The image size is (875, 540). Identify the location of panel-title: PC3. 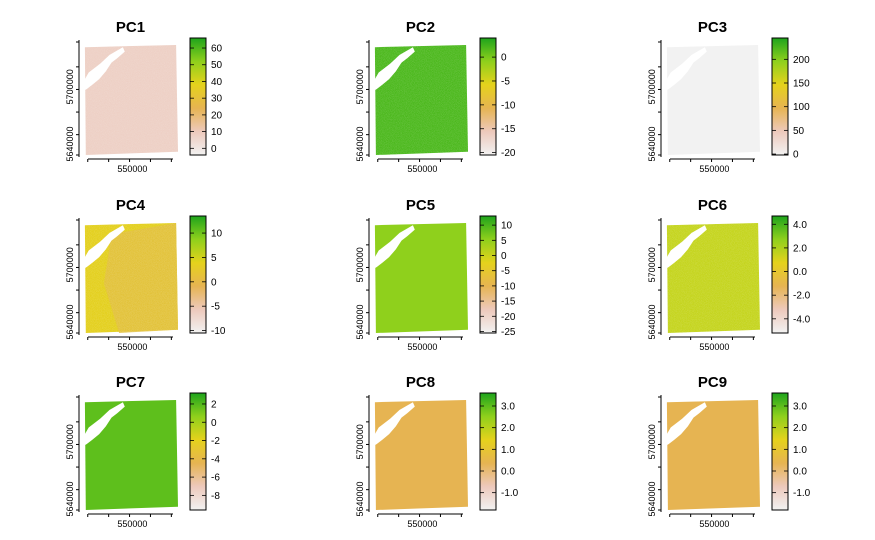
(712, 27).